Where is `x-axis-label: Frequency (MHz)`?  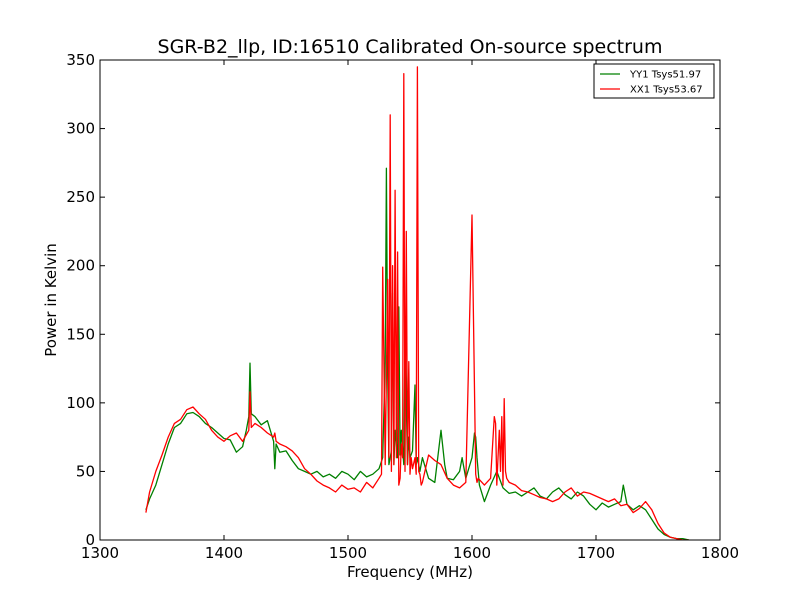
x-axis-label: Frequency (MHz) is located at coordinates (410, 572).